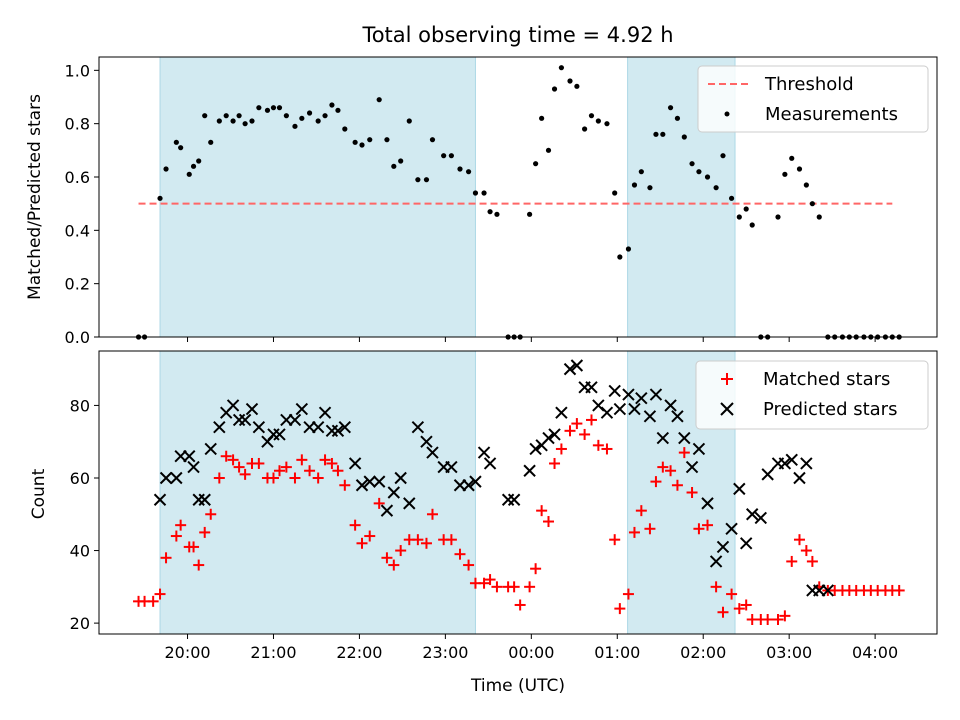 Image resolution: width=960 pixels, height=720 pixels. I want to click on ratio-y-tick-label: 0.6, so click(77, 177).